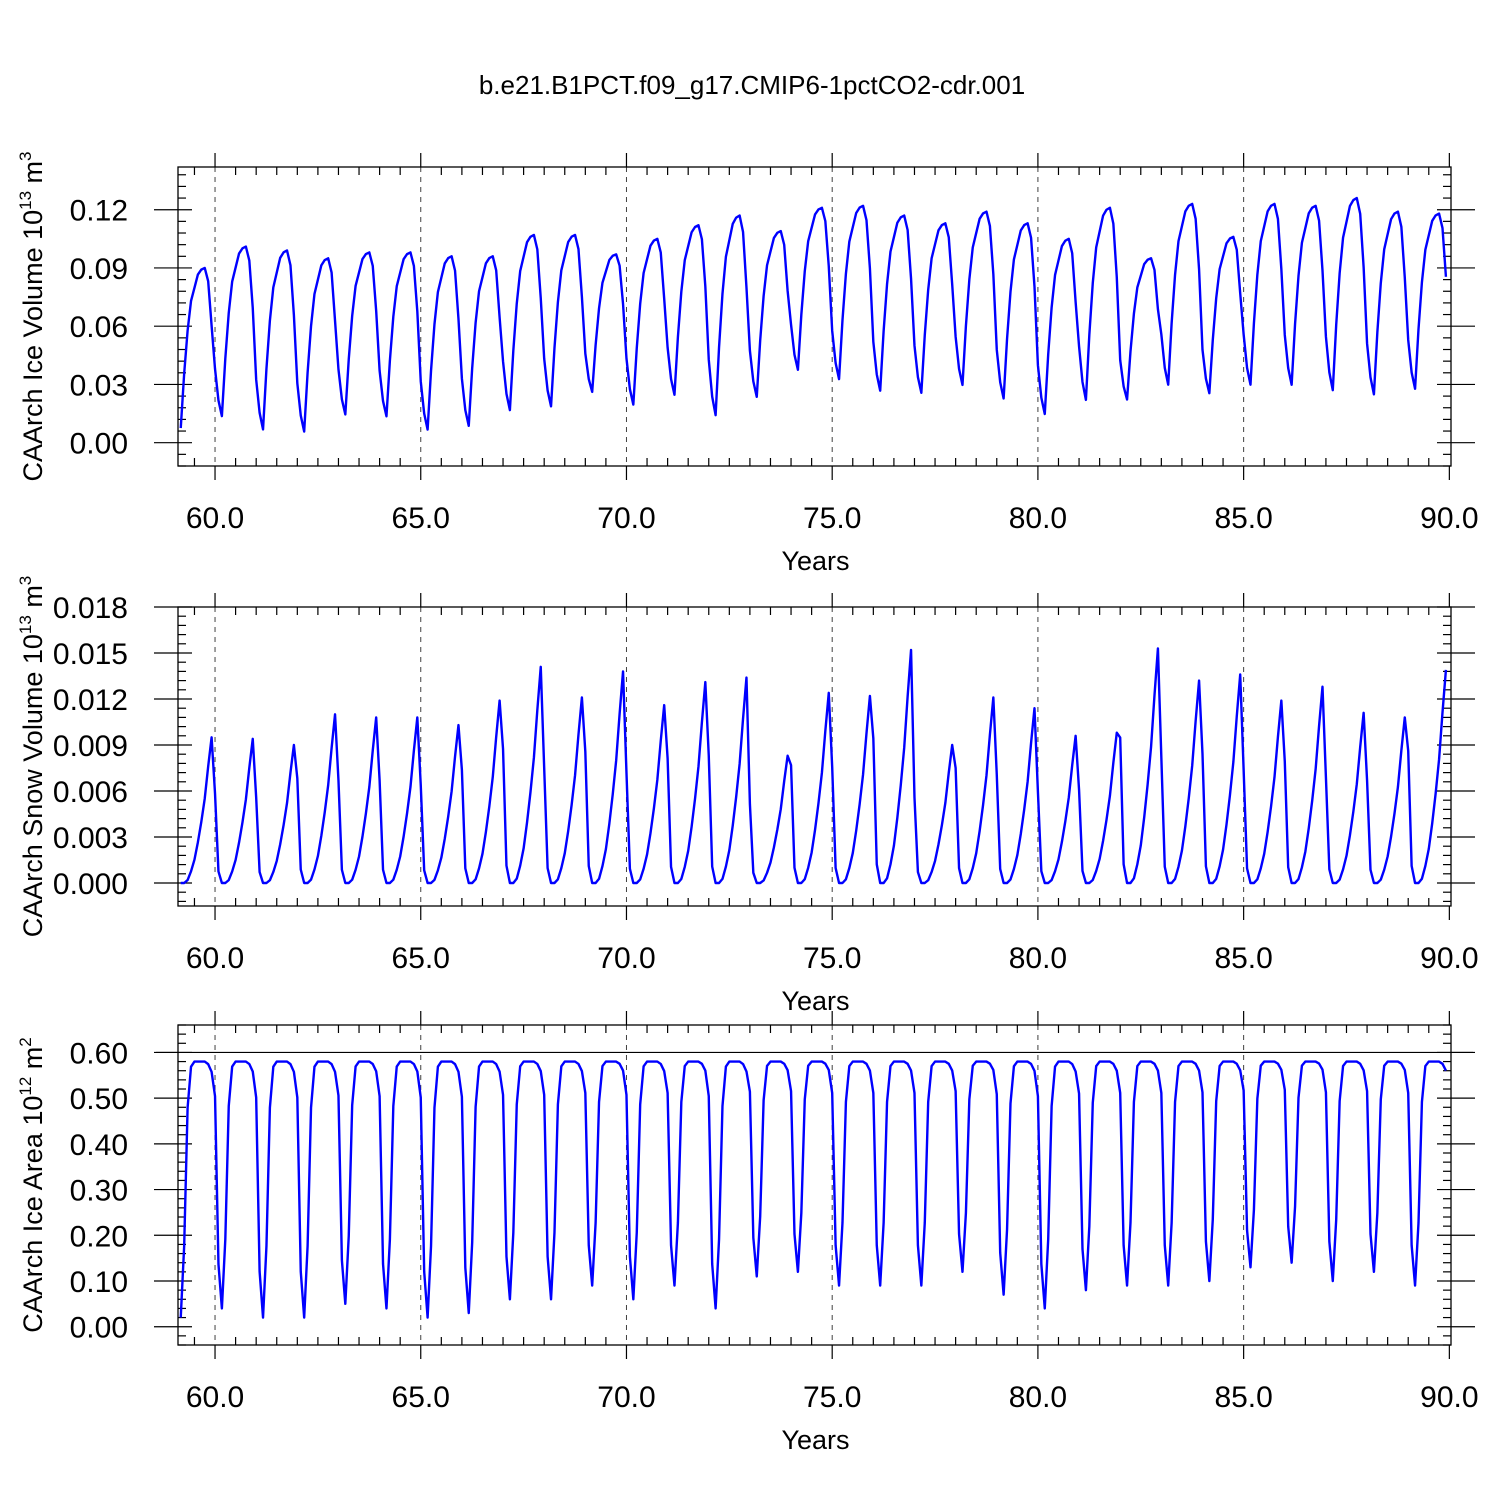 Image resolution: width=1500 pixels, height=1500 pixels. What do you see at coordinates (99, 269) in the screenshot?
I see `y-tick-label: 0.09` at bounding box center [99, 269].